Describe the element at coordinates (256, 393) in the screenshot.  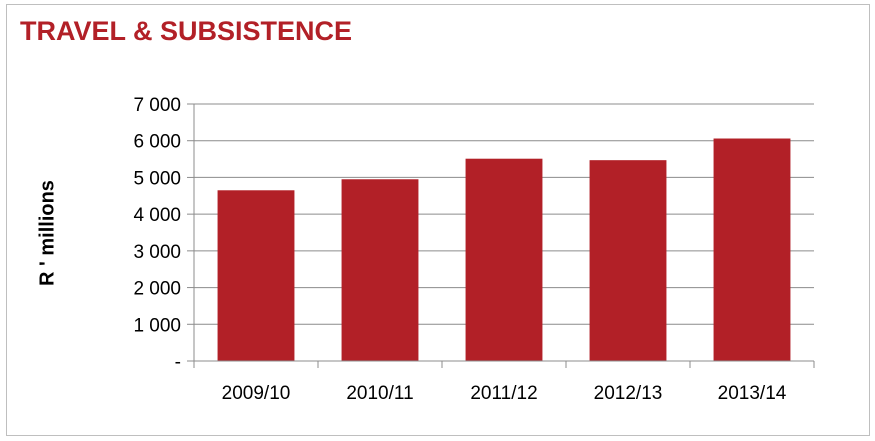
I see `x-tick-label: 2009/10` at that location.